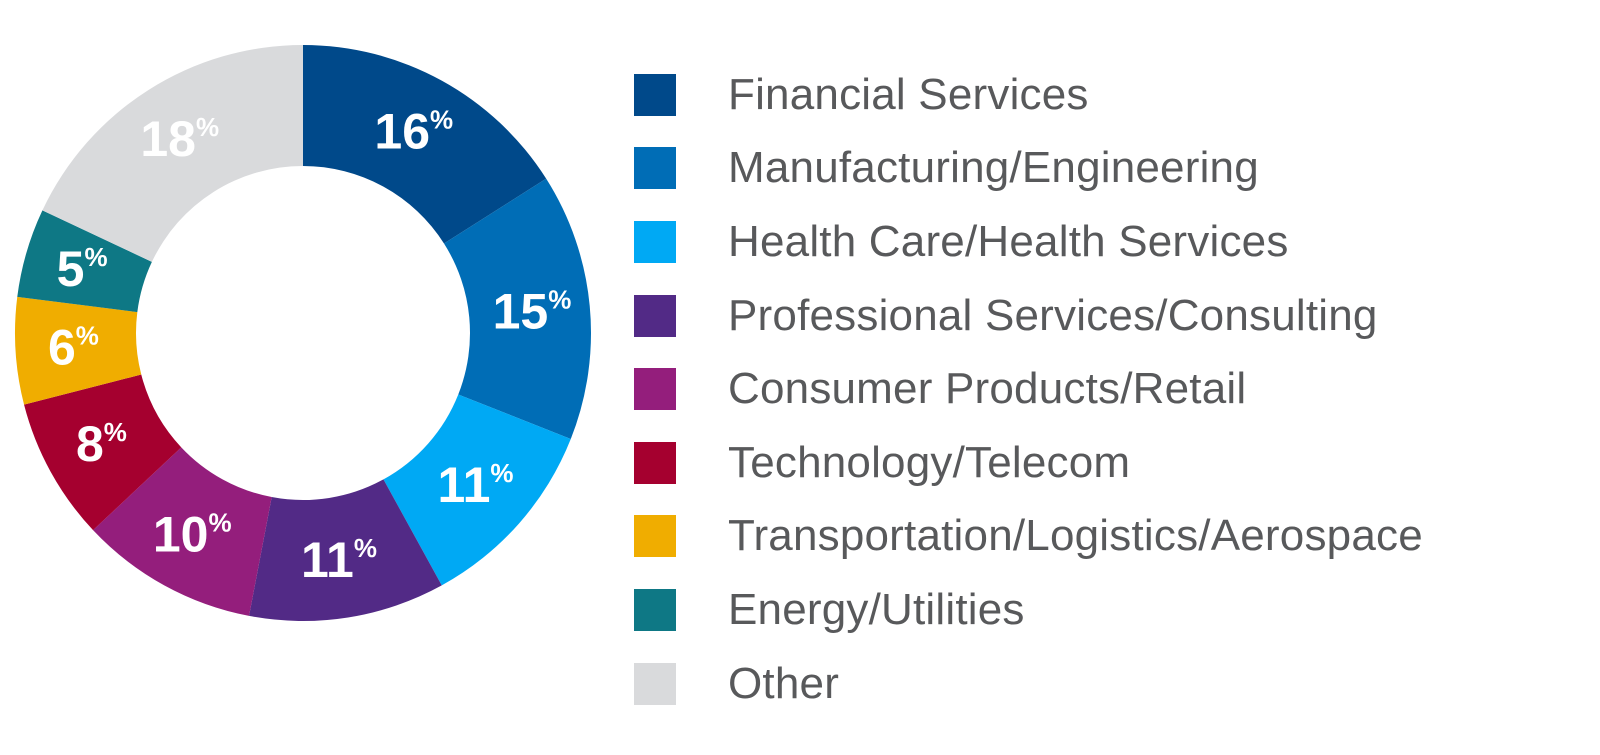 Image resolution: width=1600 pixels, height=755 pixels. Describe the element at coordinates (532, 311) in the screenshot. I see `slice-label-manufacturing-engineering: 15%` at that location.